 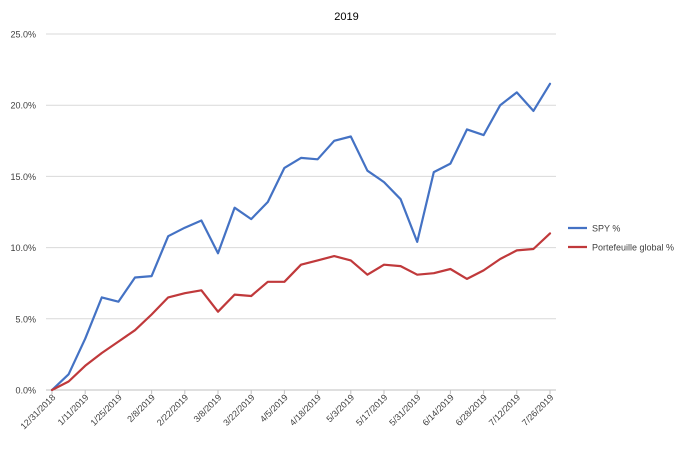 What do you see at coordinates (25, 391) in the screenshot?
I see `y-tick-label: 0.0%` at bounding box center [25, 391].